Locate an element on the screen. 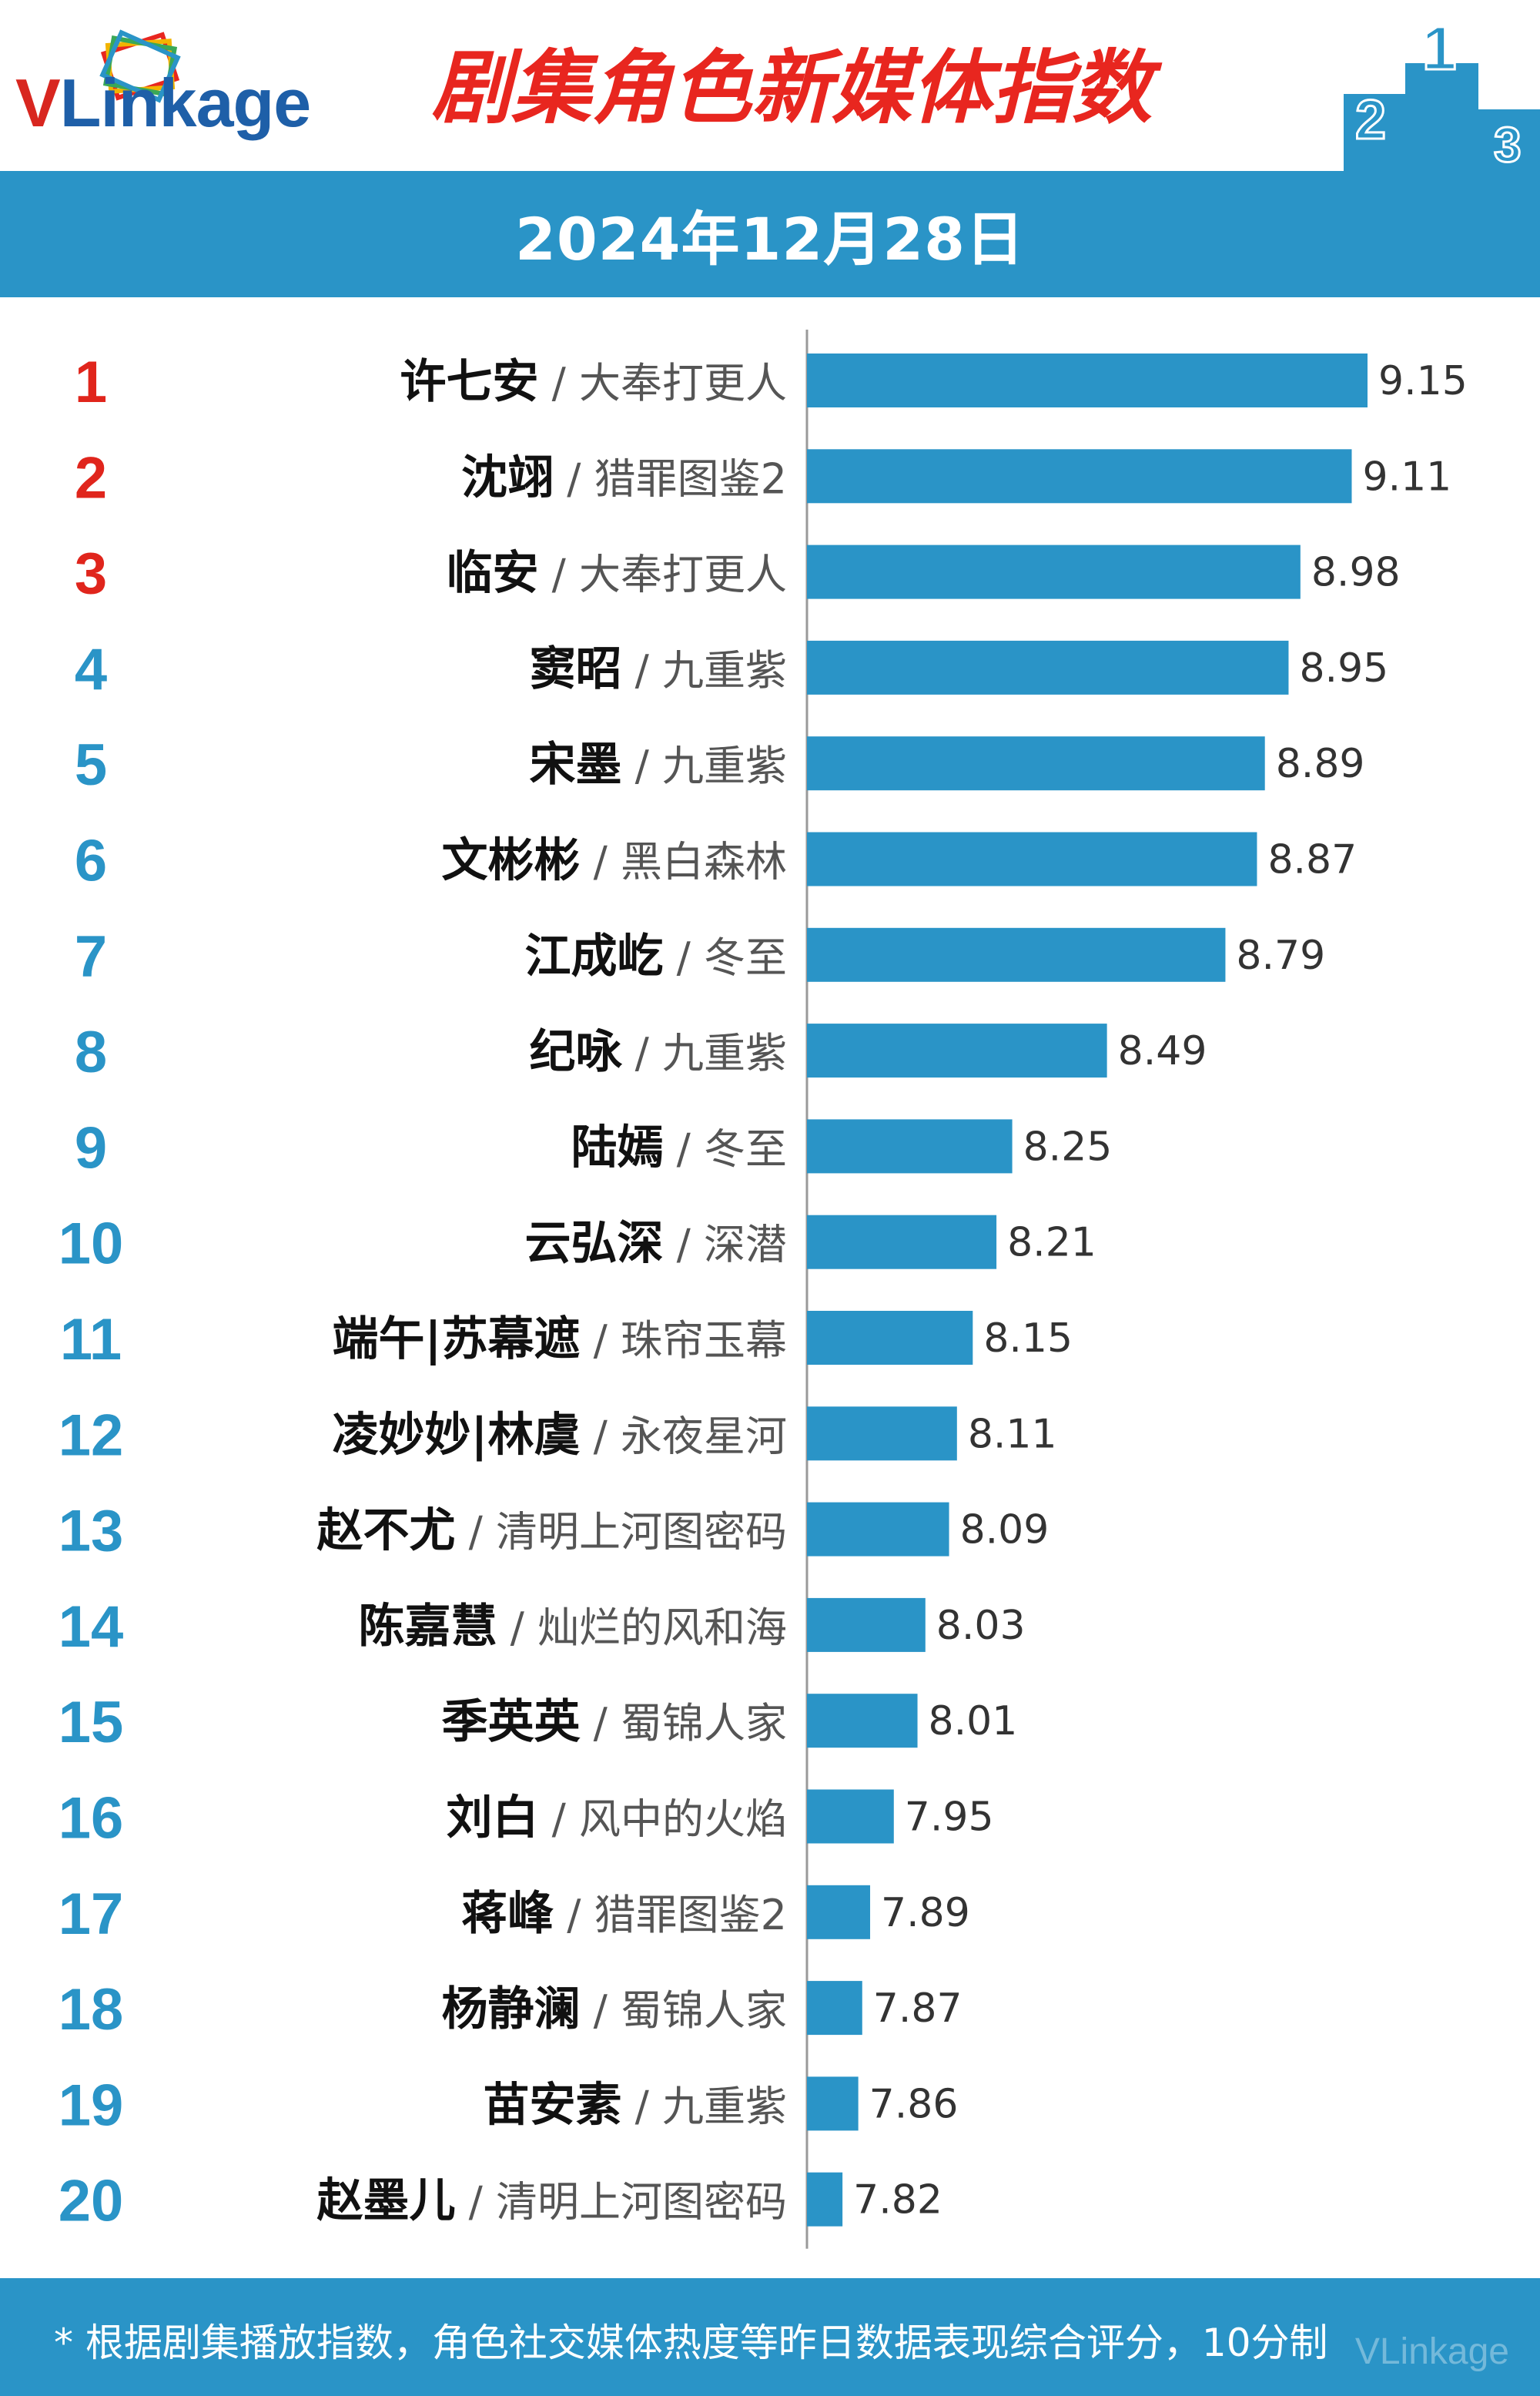 This screenshot has width=1540, height=2396. podium-icon: 2 1 3 is located at coordinates (1442, 97).